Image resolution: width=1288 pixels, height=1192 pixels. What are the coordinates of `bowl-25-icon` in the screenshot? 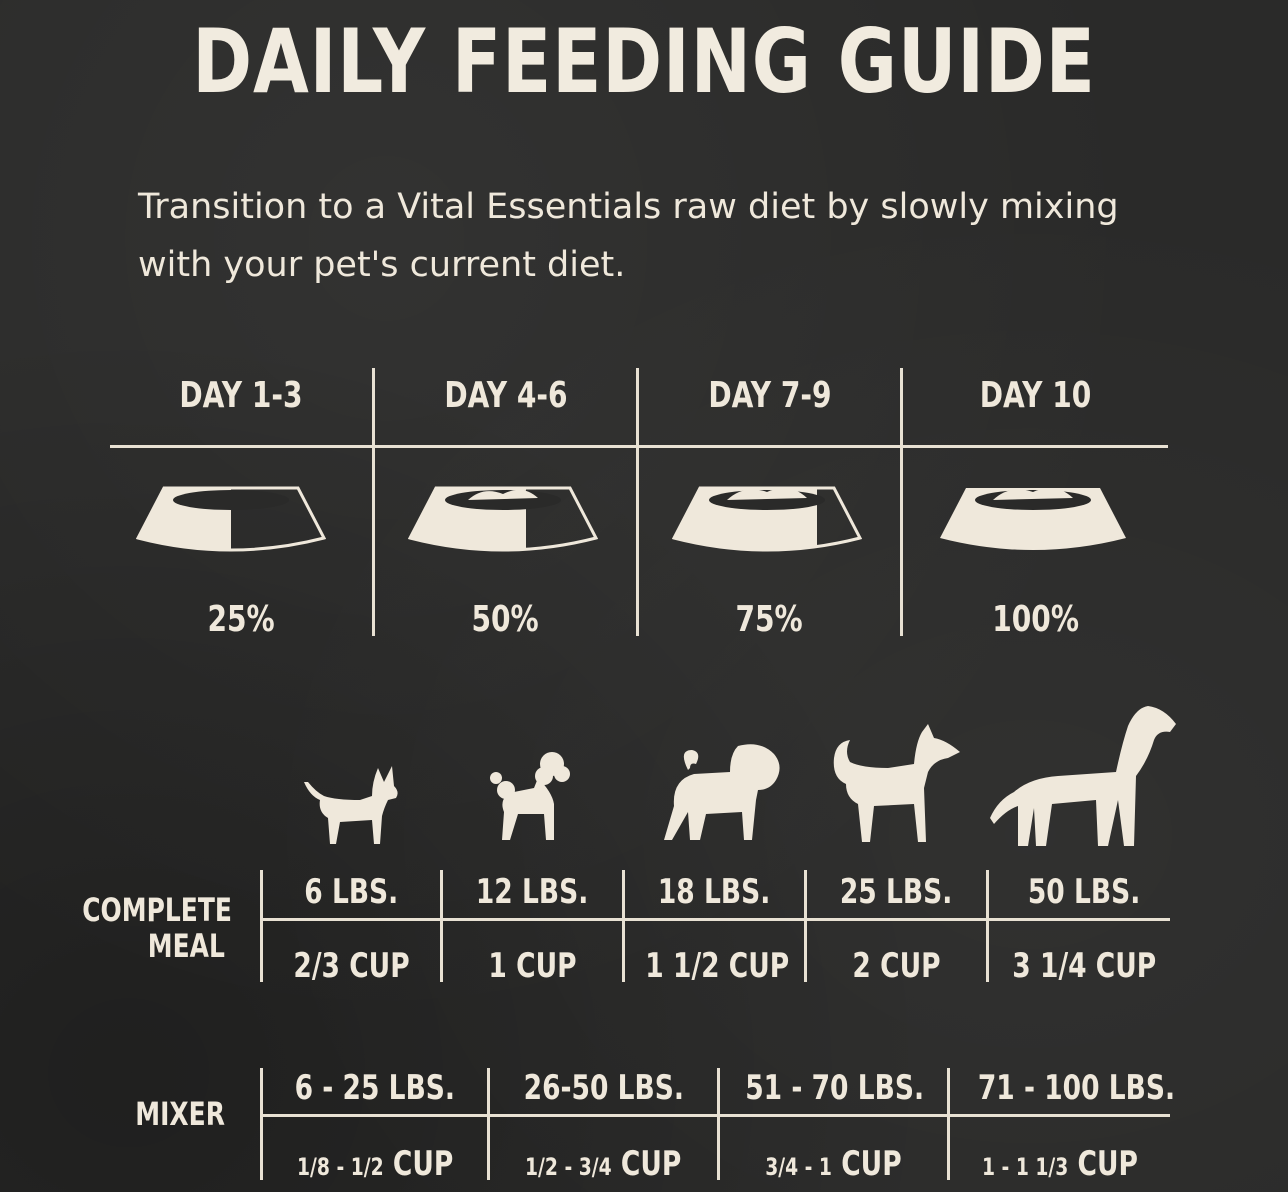 It's located at (231, 519).